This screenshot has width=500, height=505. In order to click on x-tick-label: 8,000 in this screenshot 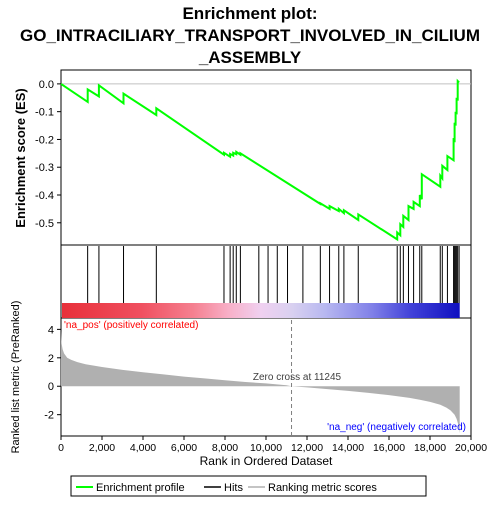, I will do `click(225, 448)`.